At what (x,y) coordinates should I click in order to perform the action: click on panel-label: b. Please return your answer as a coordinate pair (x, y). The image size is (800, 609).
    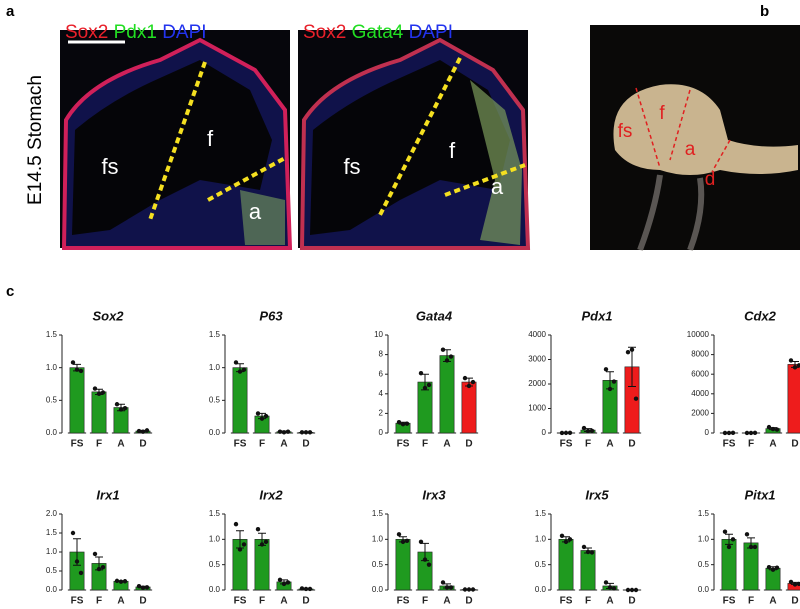
    Looking at the image, I should click on (764, 11).